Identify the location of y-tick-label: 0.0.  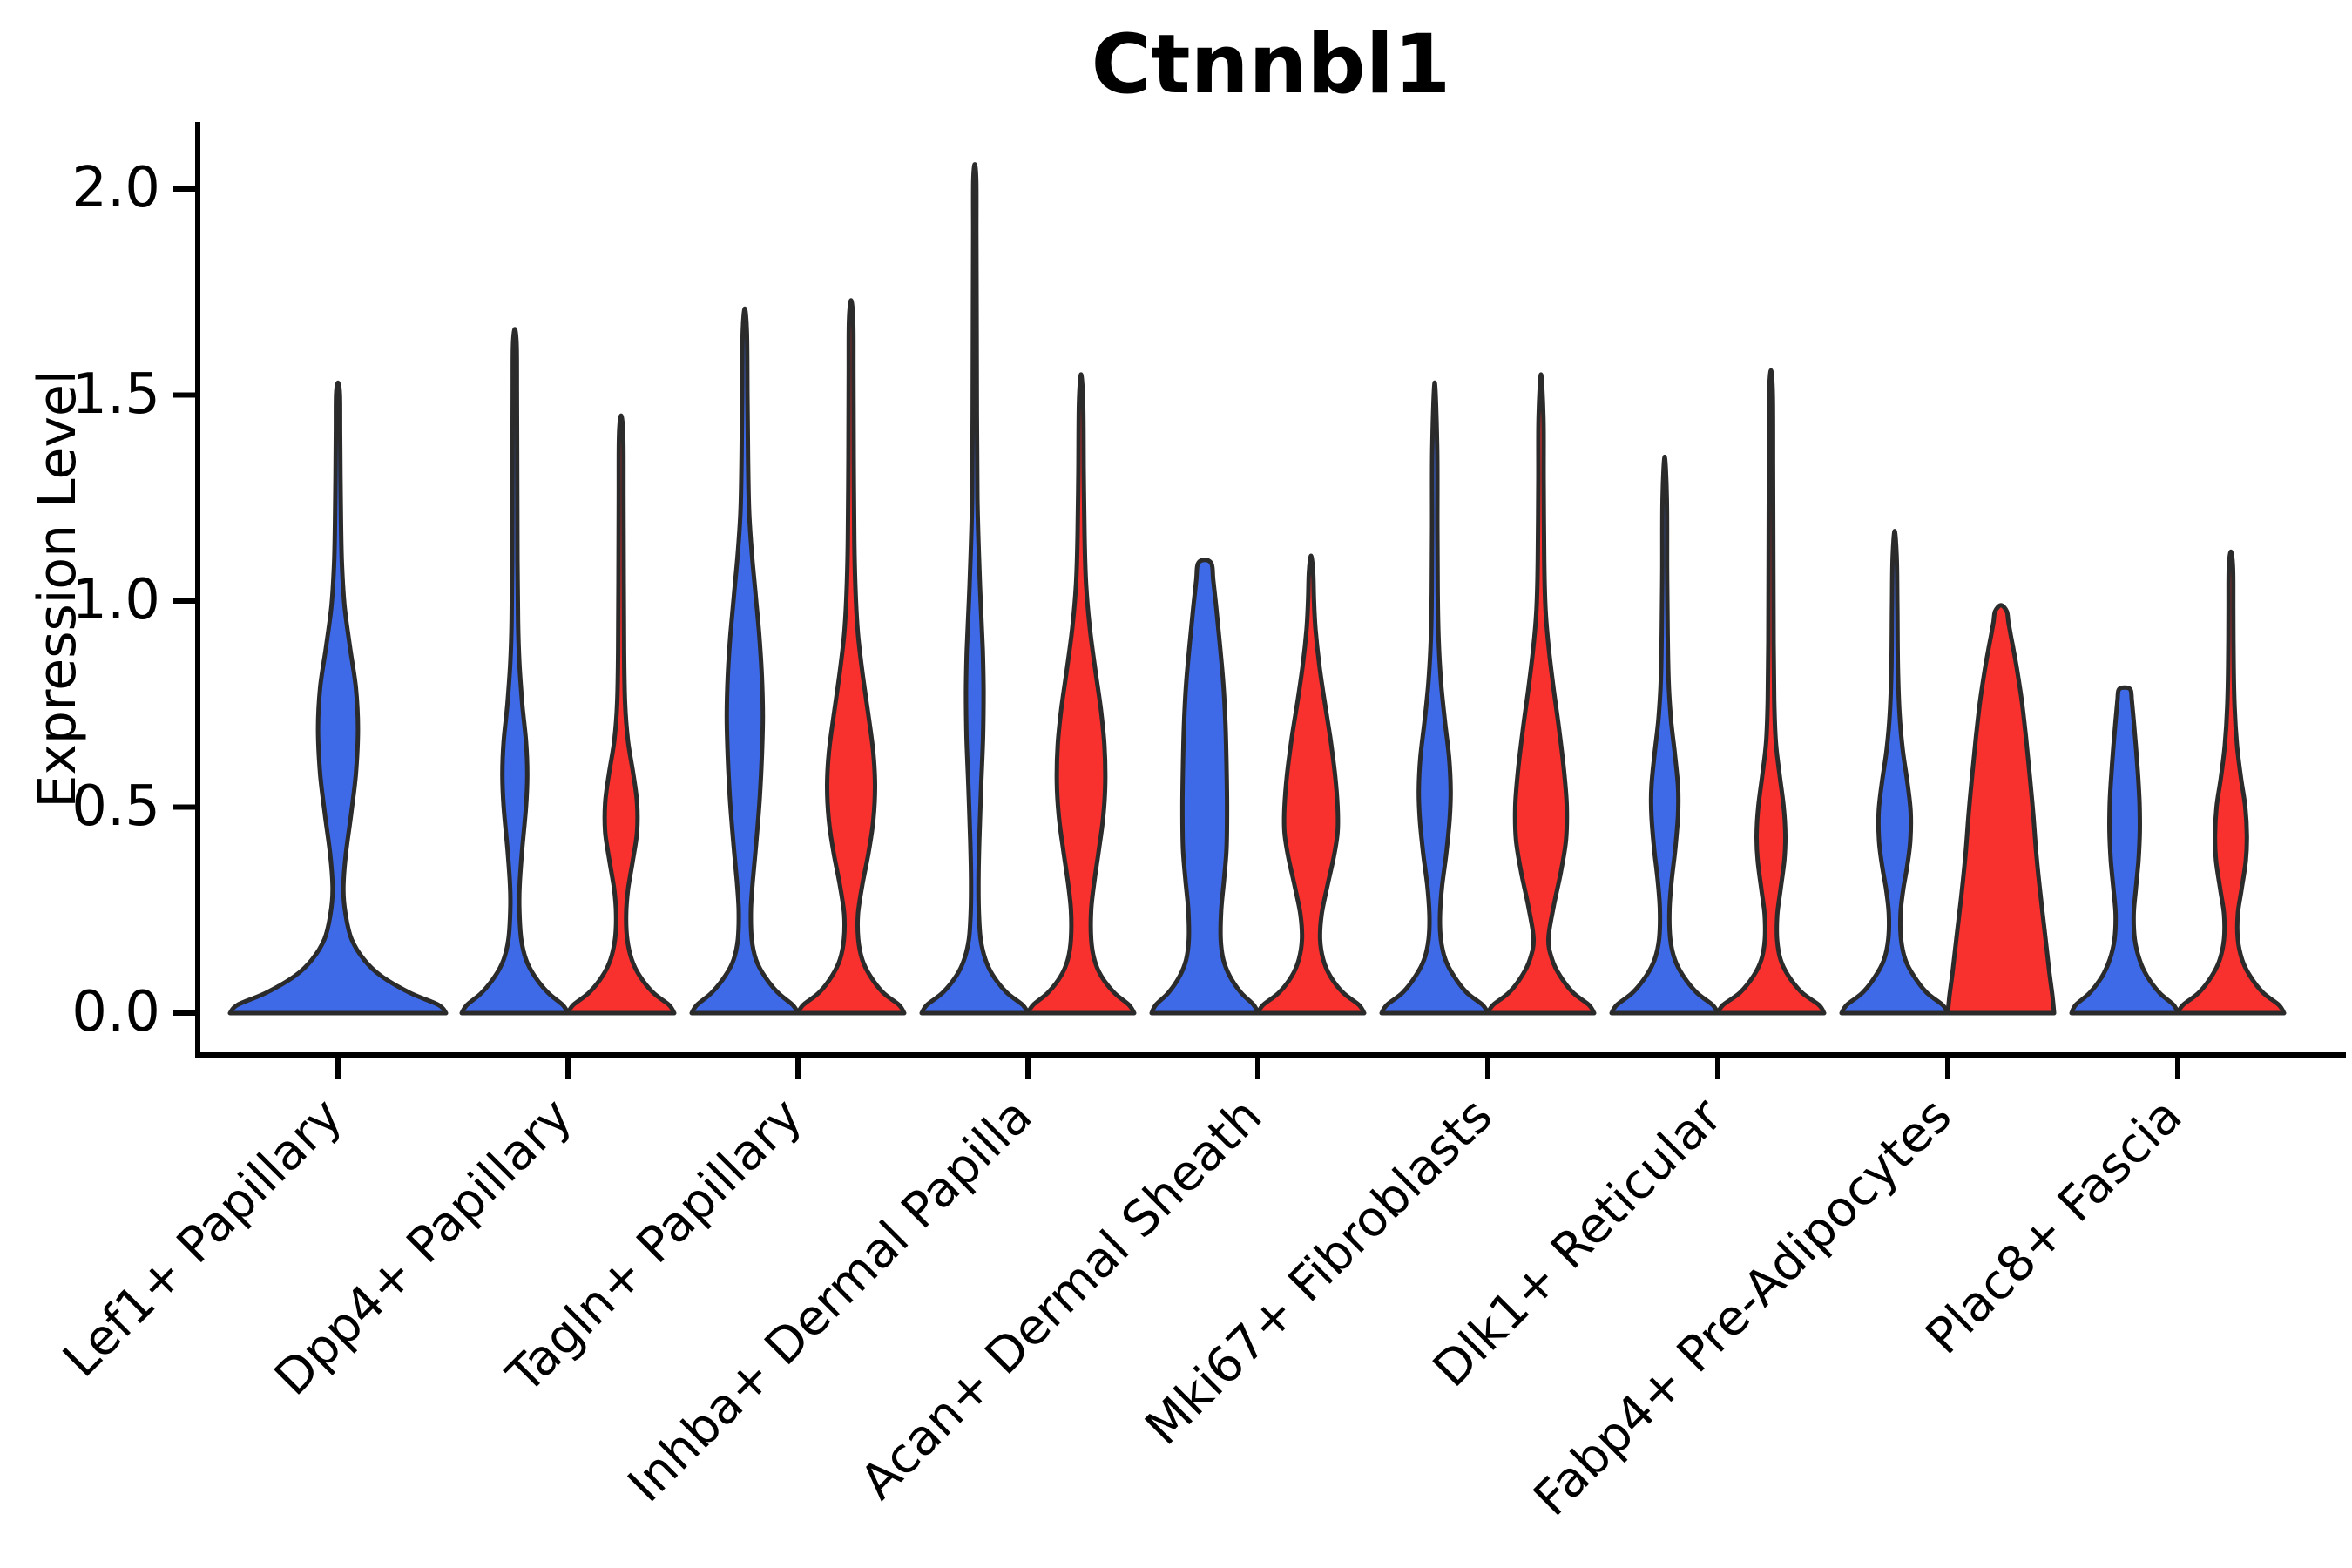
(115, 1012).